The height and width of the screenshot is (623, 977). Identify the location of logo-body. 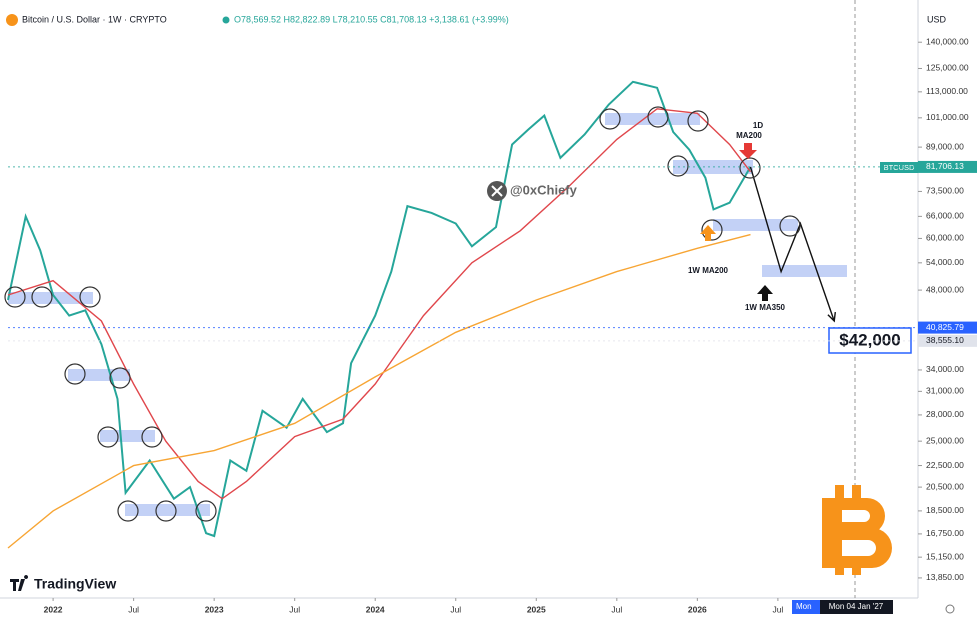
(857, 533).